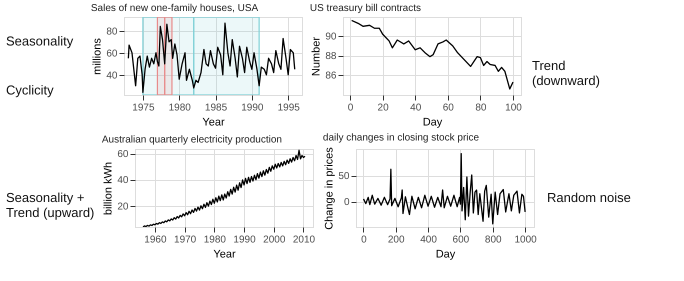 Image resolution: width=684 pixels, height=281 pixels. What do you see at coordinates (526, 240) in the screenshot?
I see `x-tick-label: 1000` at bounding box center [526, 240].